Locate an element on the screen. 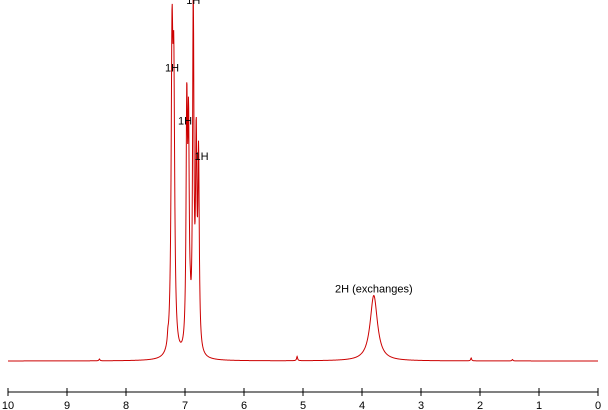 This screenshot has height=410, width=608. x-tick-label: 10 is located at coordinates (8, 405).